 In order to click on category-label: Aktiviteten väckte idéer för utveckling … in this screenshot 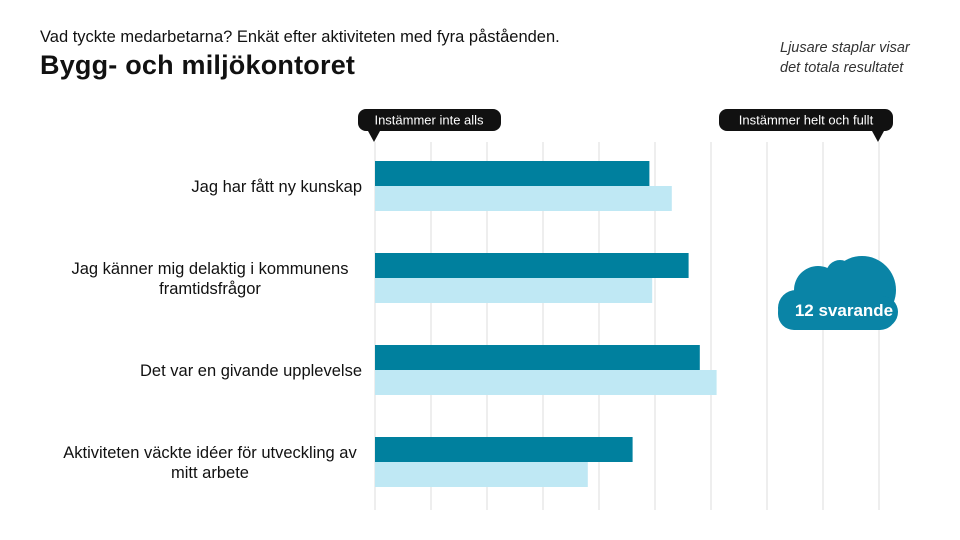, I will do `click(210, 453)`.